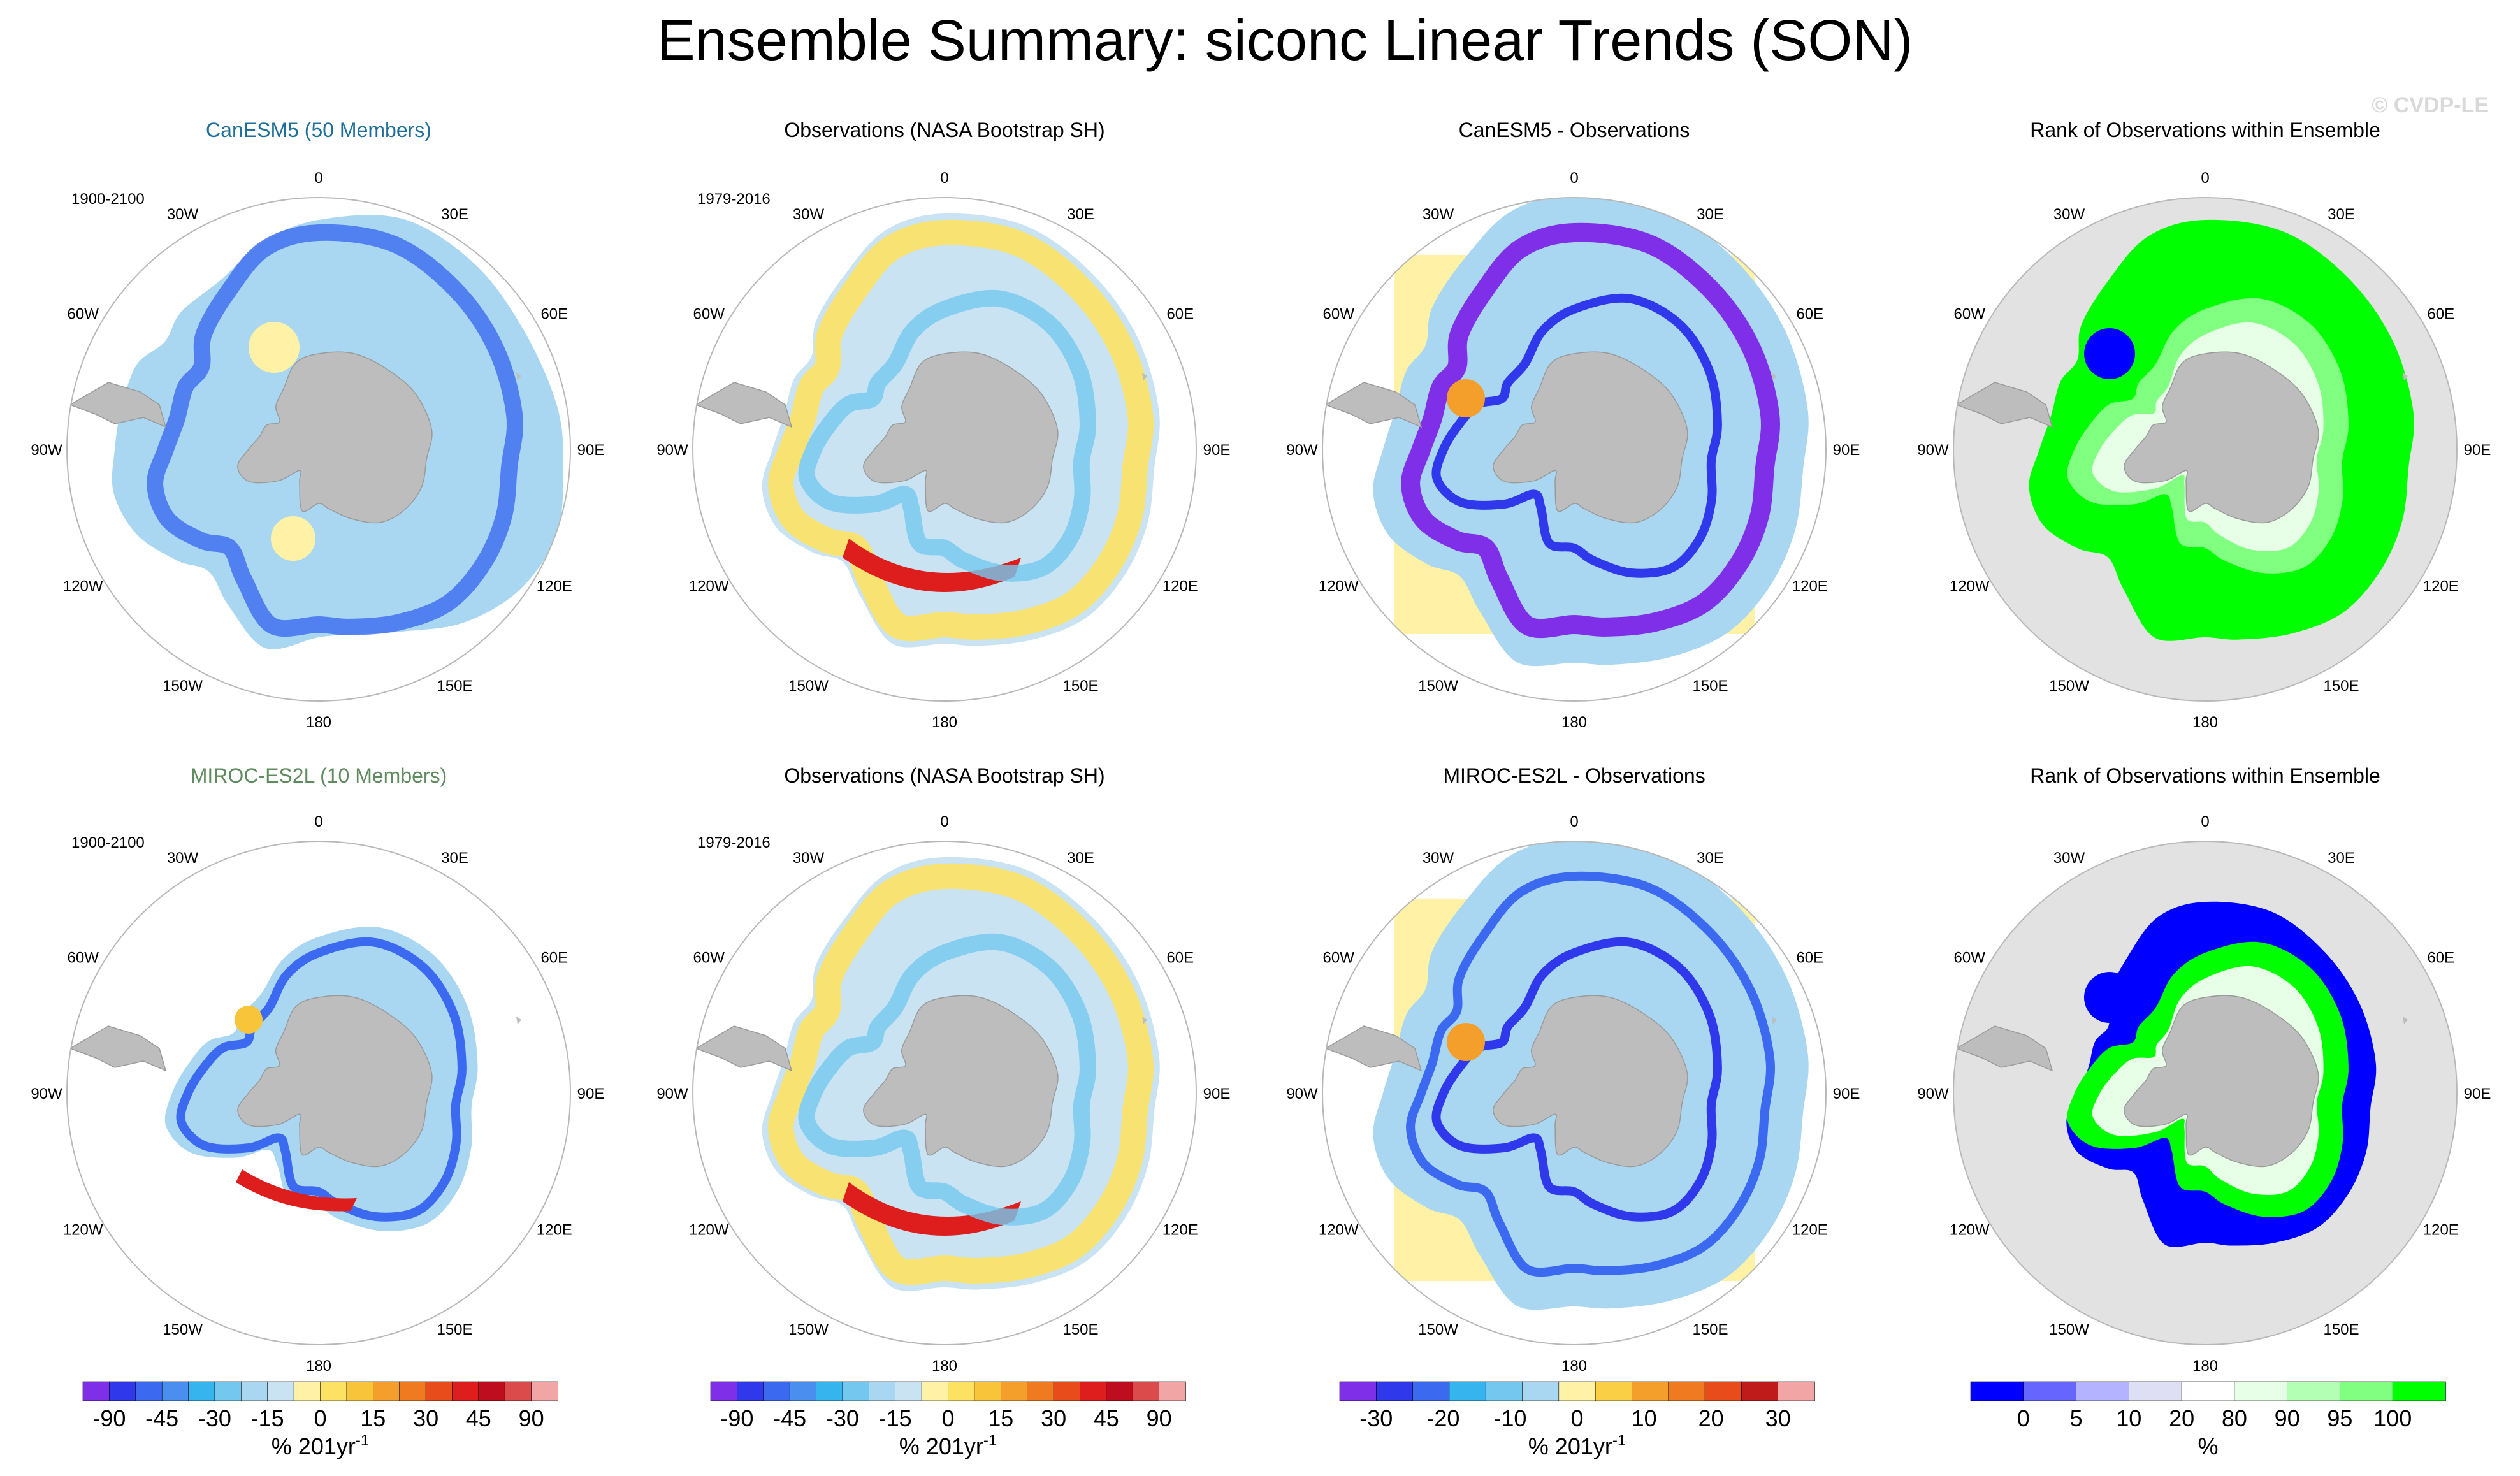  Describe the element at coordinates (1000, 1418) in the screenshot. I see `colorbar-tick-label: 15` at that location.